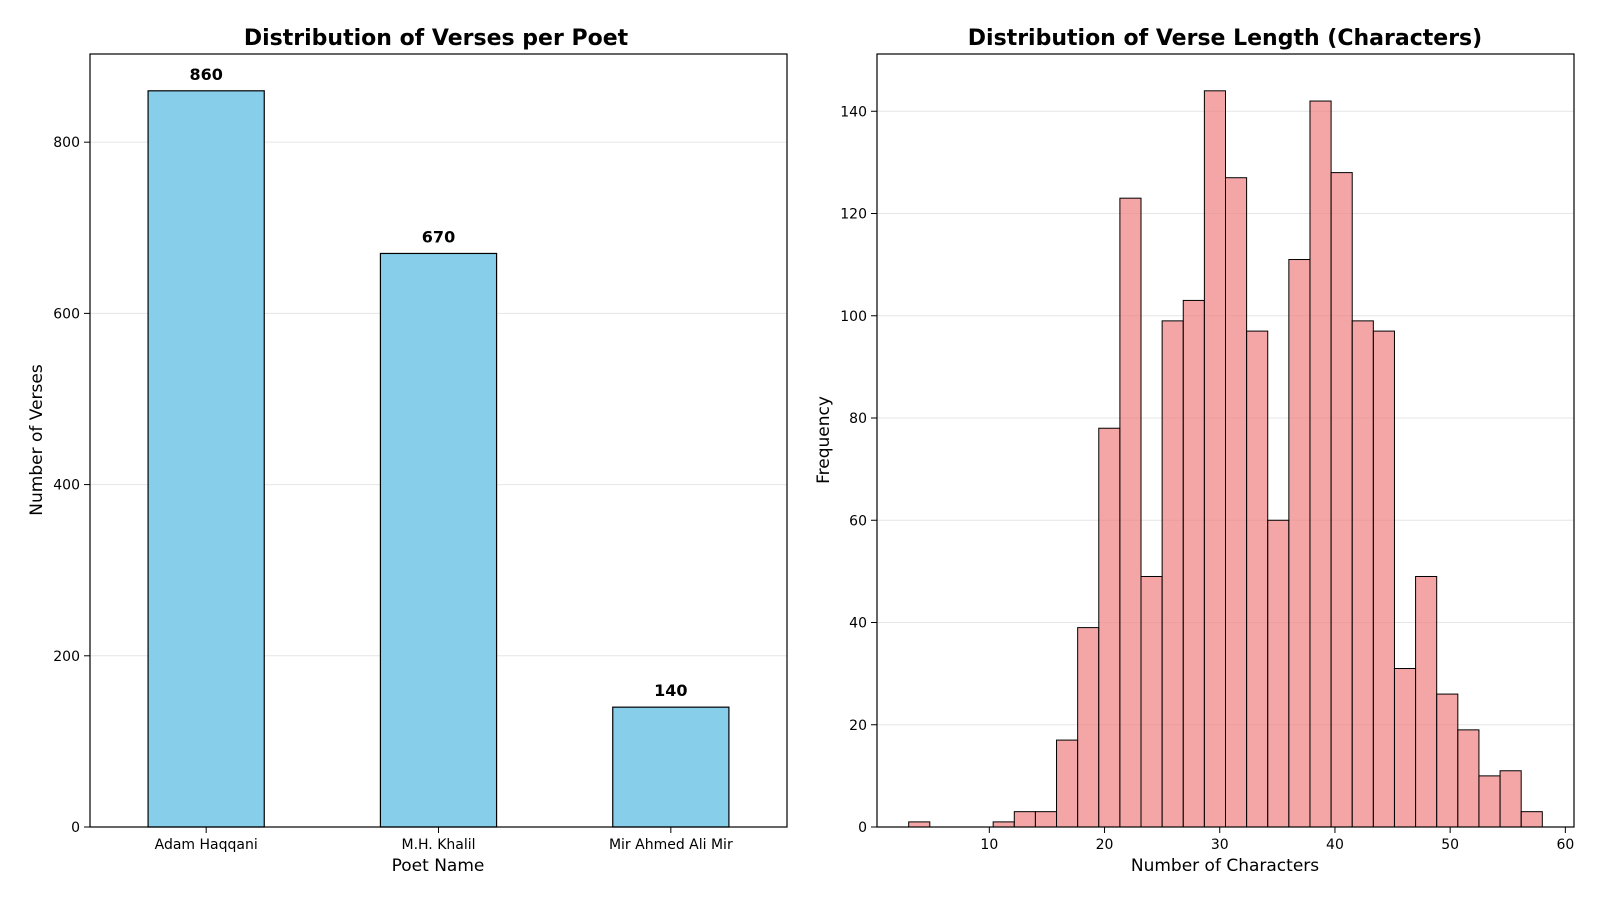  I want to click on right-y-tick-label: 80, so click(858, 419).